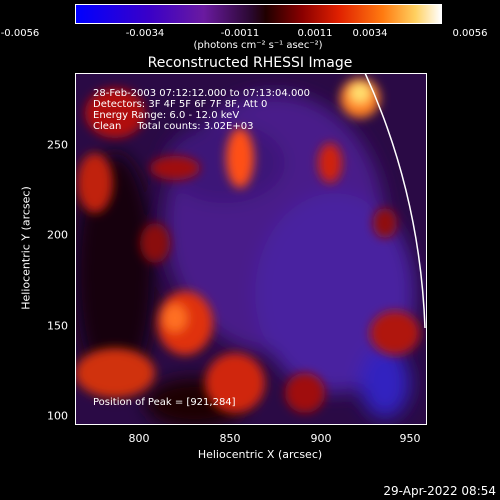 This screenshot has width=500, height=500. Describe the element at coordinates (321, 438) in the screenshot. I see `x-tick: 900` at that location.